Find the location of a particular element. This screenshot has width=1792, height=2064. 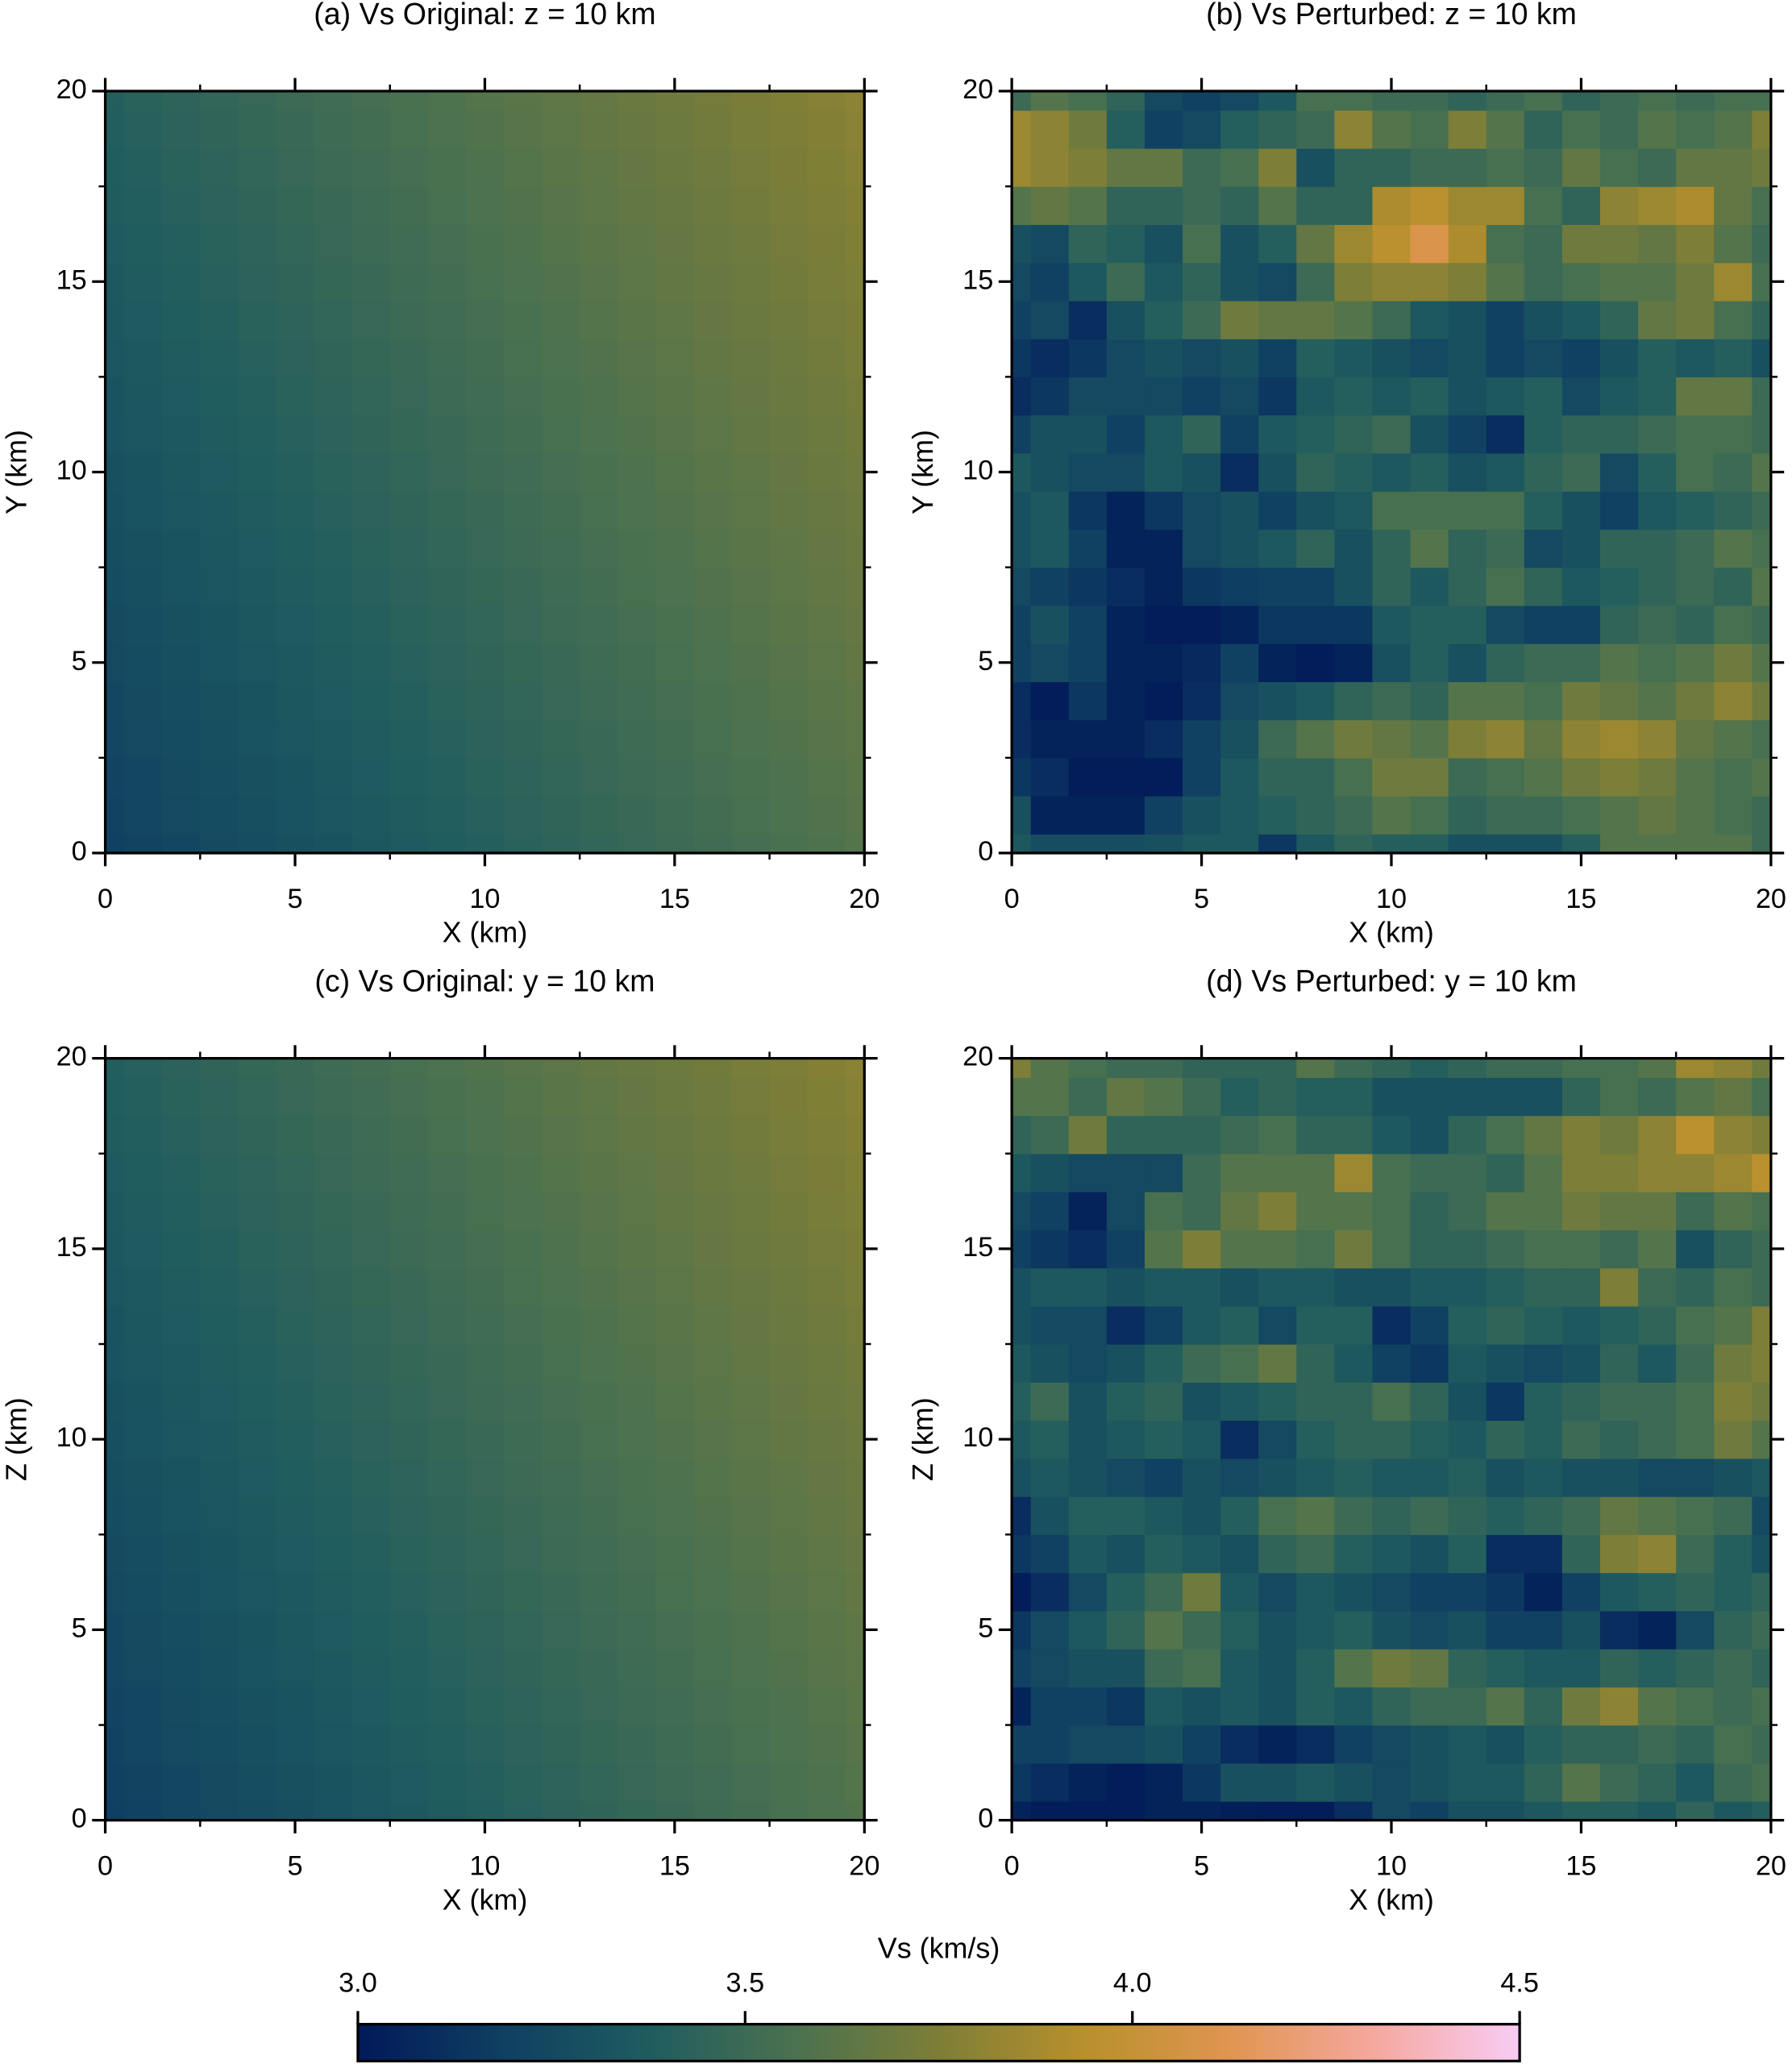

x-tick-label: 10 is located at coordinates (1391, 1865).